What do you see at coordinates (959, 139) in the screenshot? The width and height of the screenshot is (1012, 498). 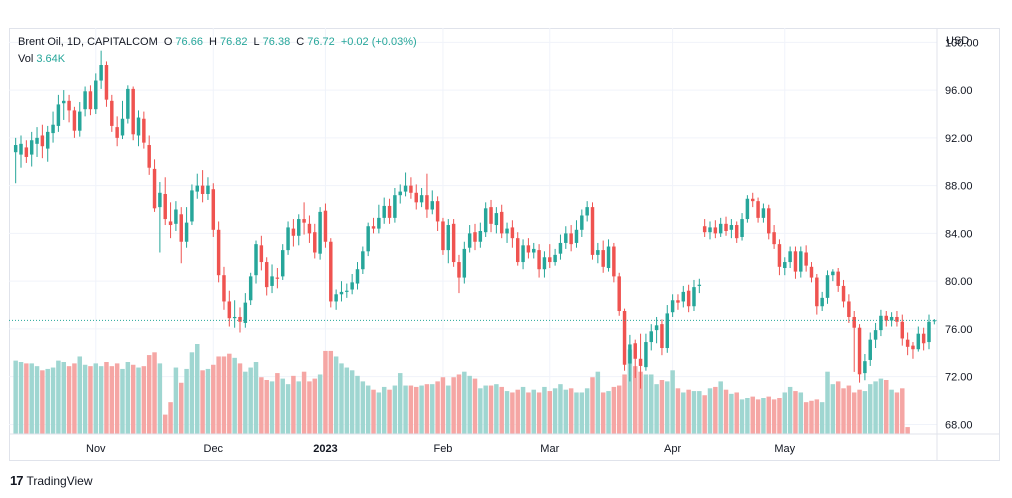 I see `y-tick-label: 92.00` at bounding box center [959, 139].